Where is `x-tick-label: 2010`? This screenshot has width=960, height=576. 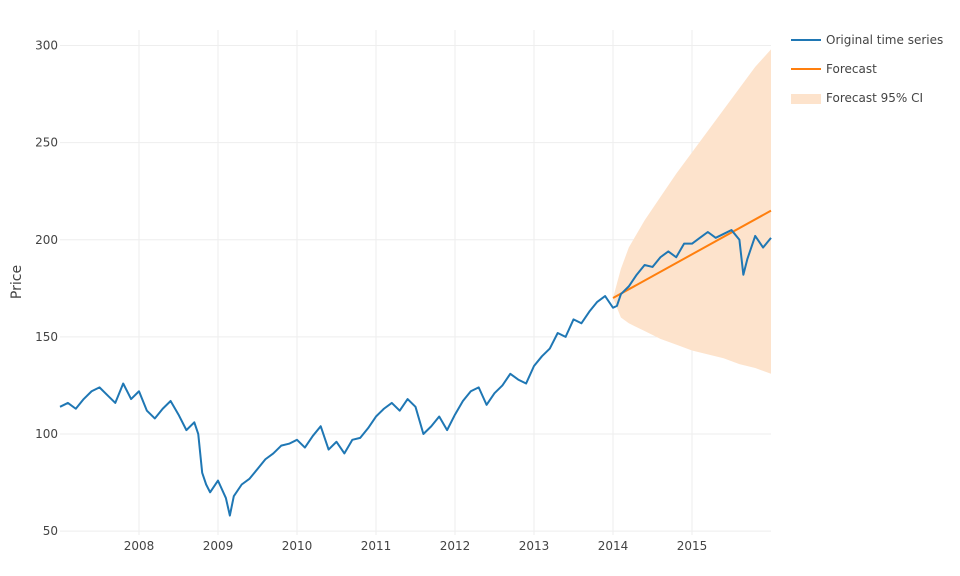
x-tick-label: 2010 is located at coordinates (297, 546).